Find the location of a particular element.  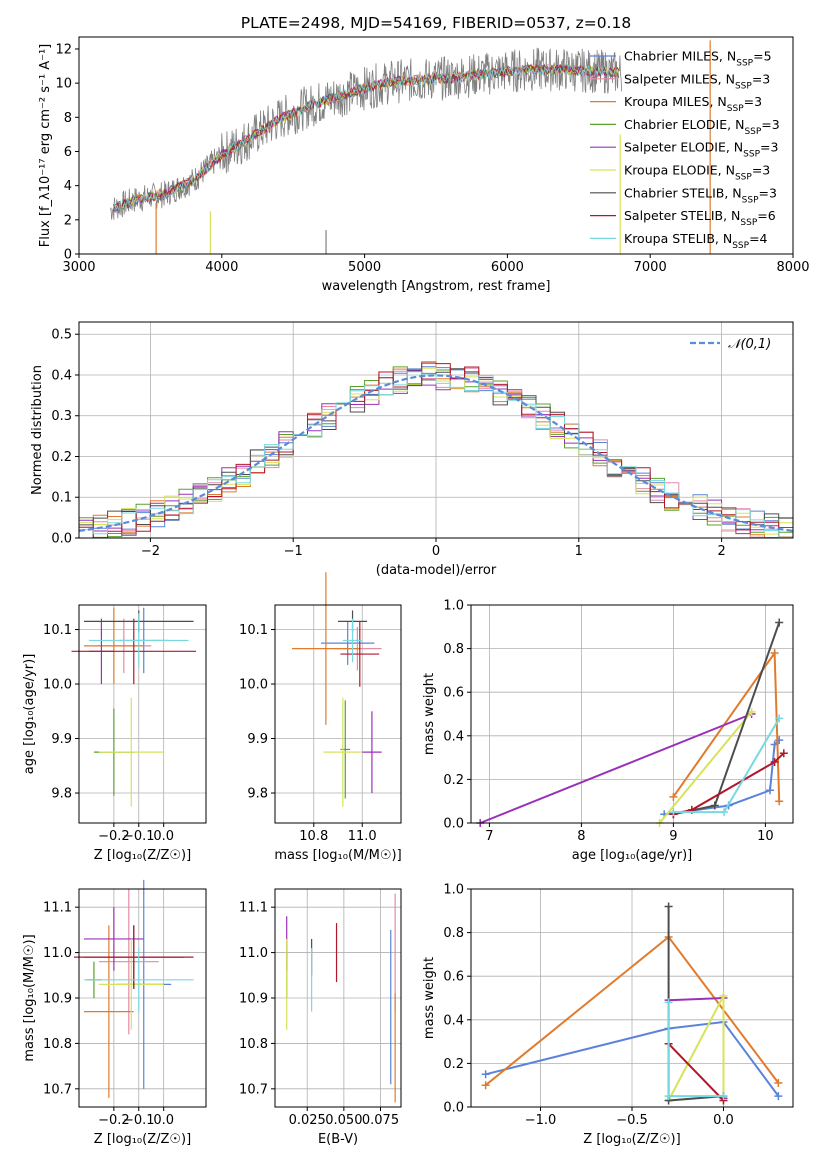

y-axis-label: mass weight is located at coordinates (429, 998).